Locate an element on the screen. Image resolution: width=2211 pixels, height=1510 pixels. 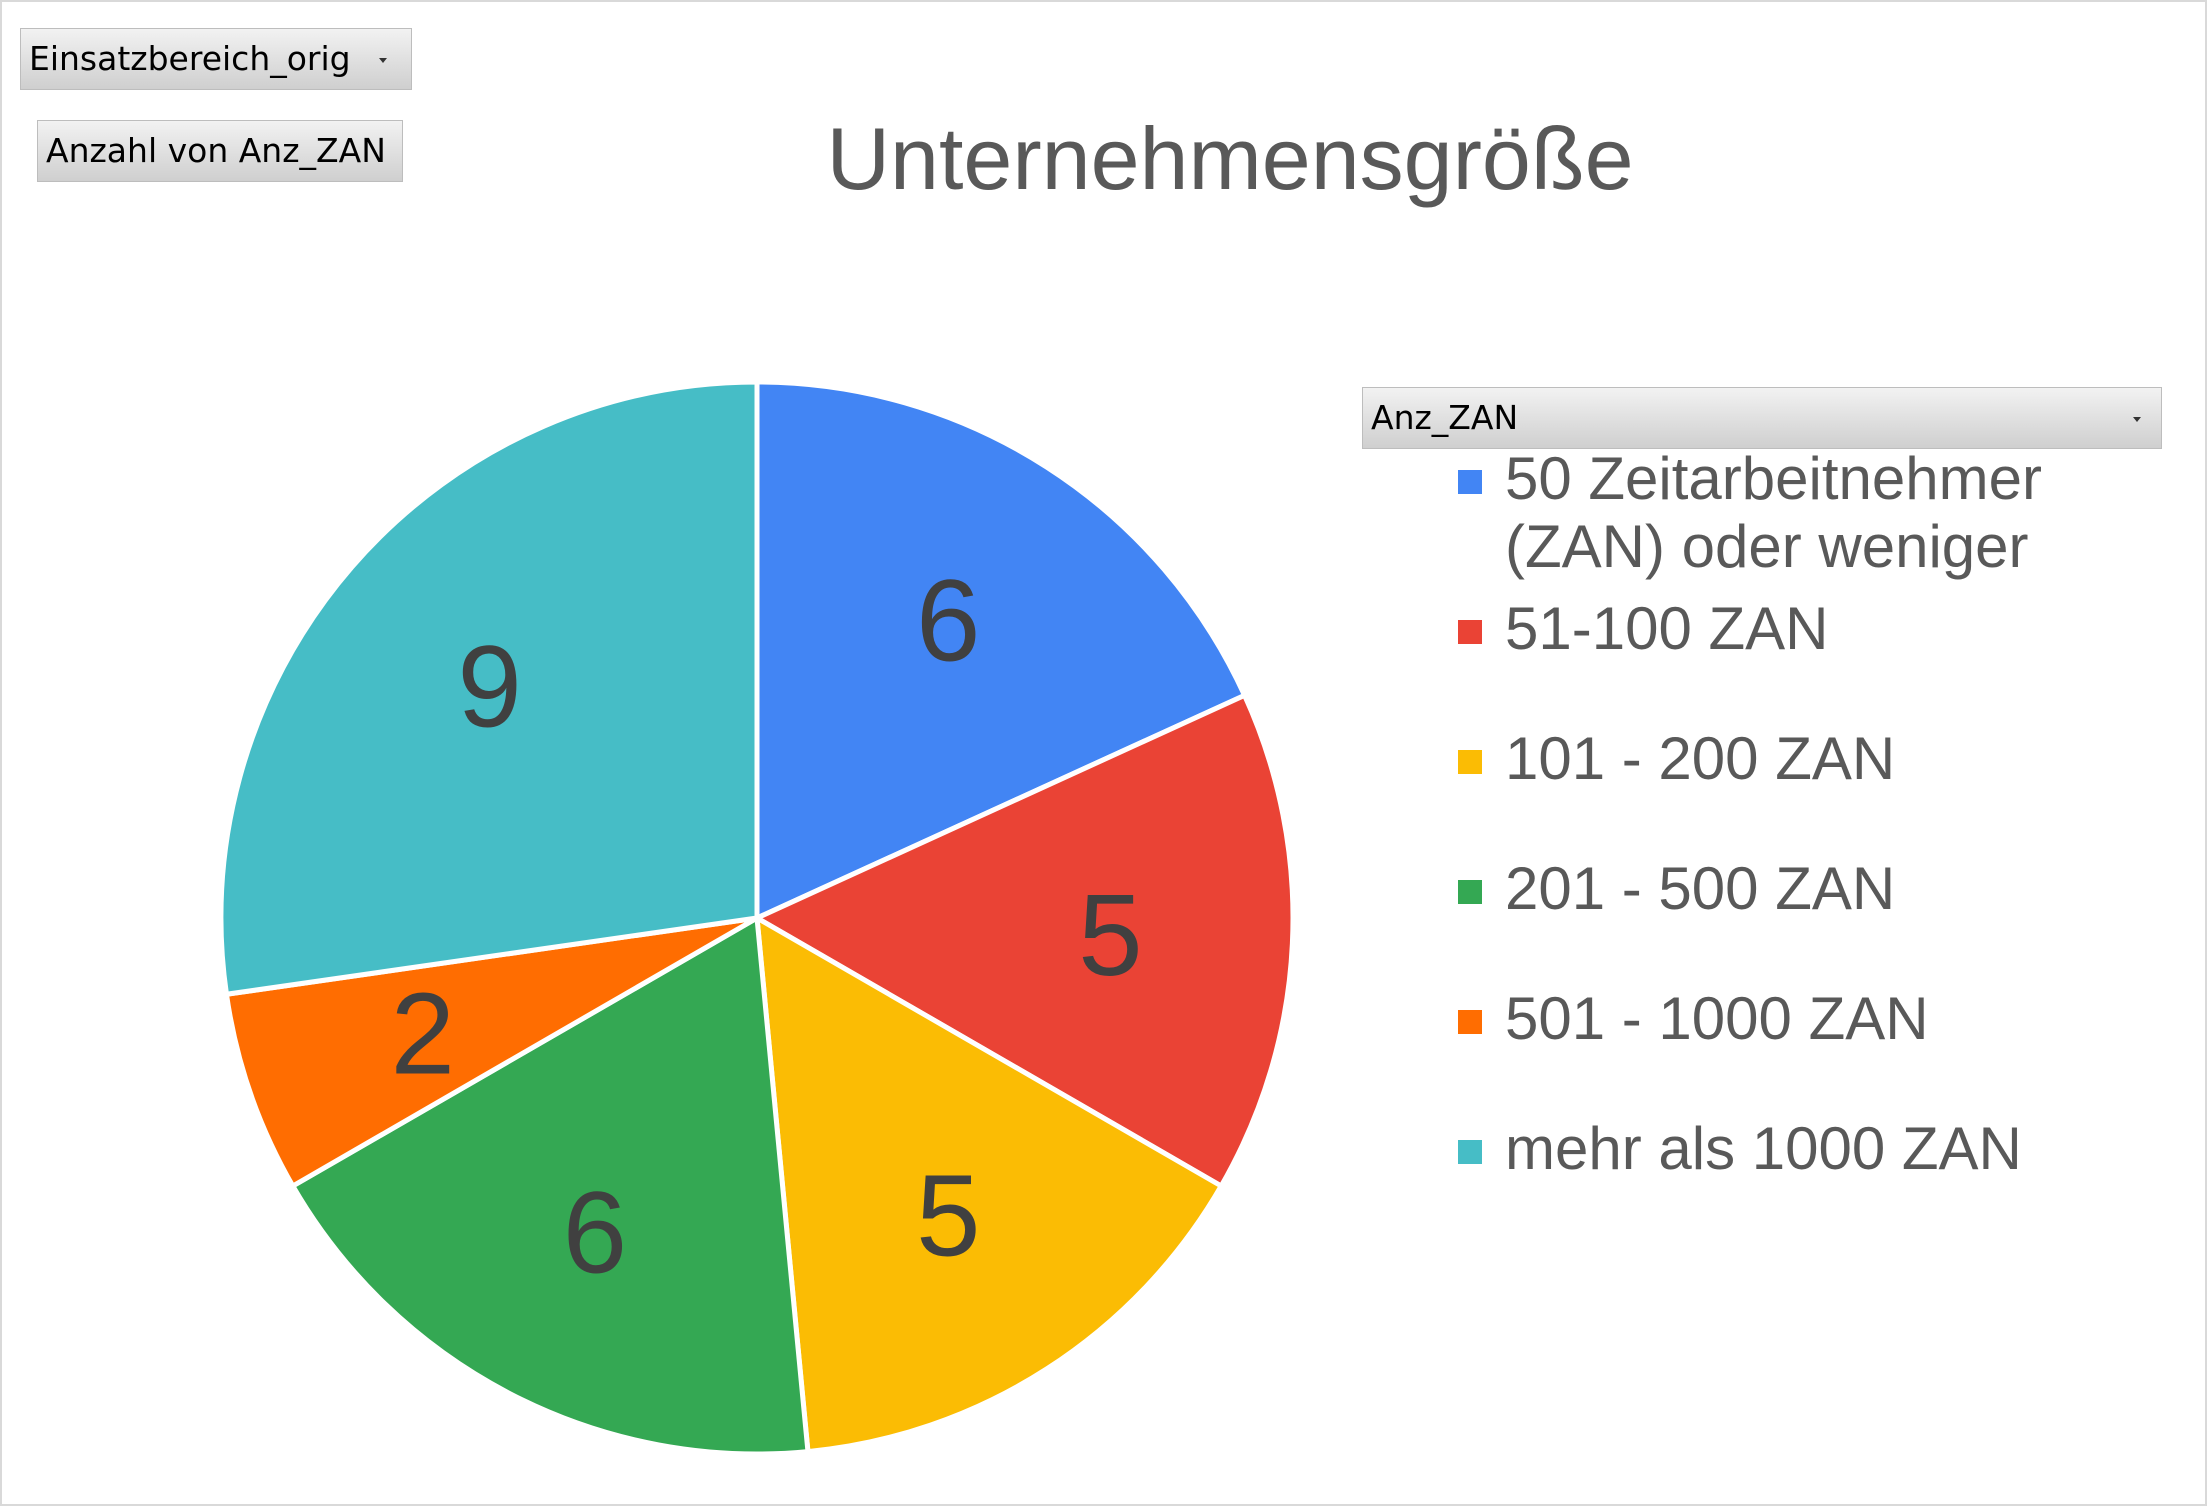
legend-item: 101 - 200 ZAN is located at coordinates (1818, 759).